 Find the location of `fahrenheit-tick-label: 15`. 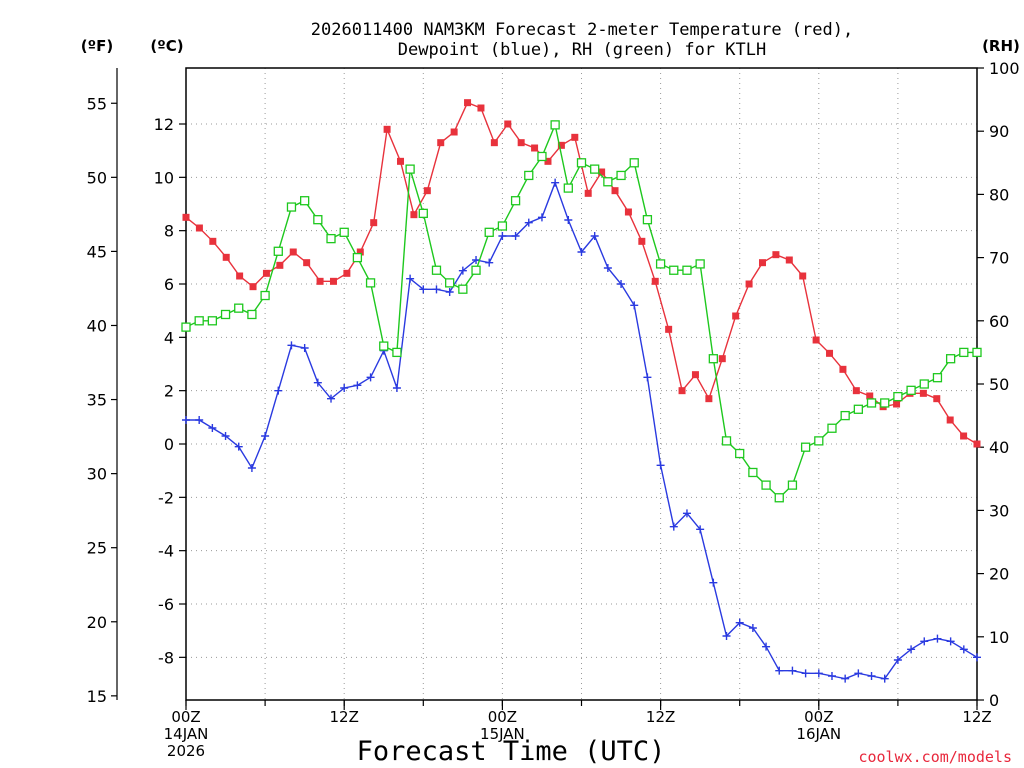

fahrenheit-tick-label: 15 is located at coordinates (97, 696).